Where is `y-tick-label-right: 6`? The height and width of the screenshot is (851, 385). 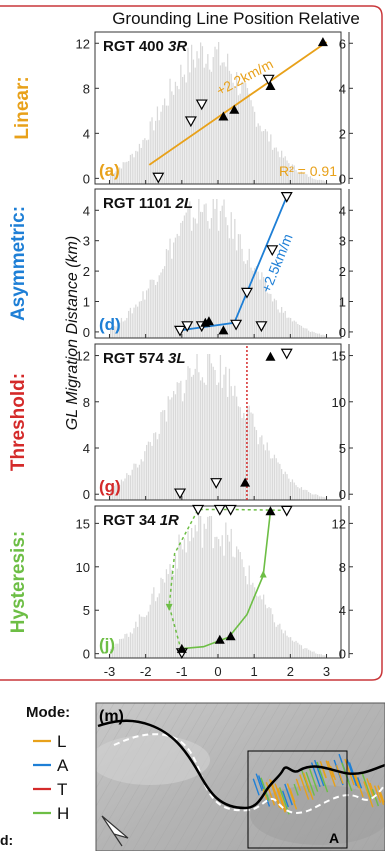
y-tick-label-right: 6 is located at coordinates (342, 43).